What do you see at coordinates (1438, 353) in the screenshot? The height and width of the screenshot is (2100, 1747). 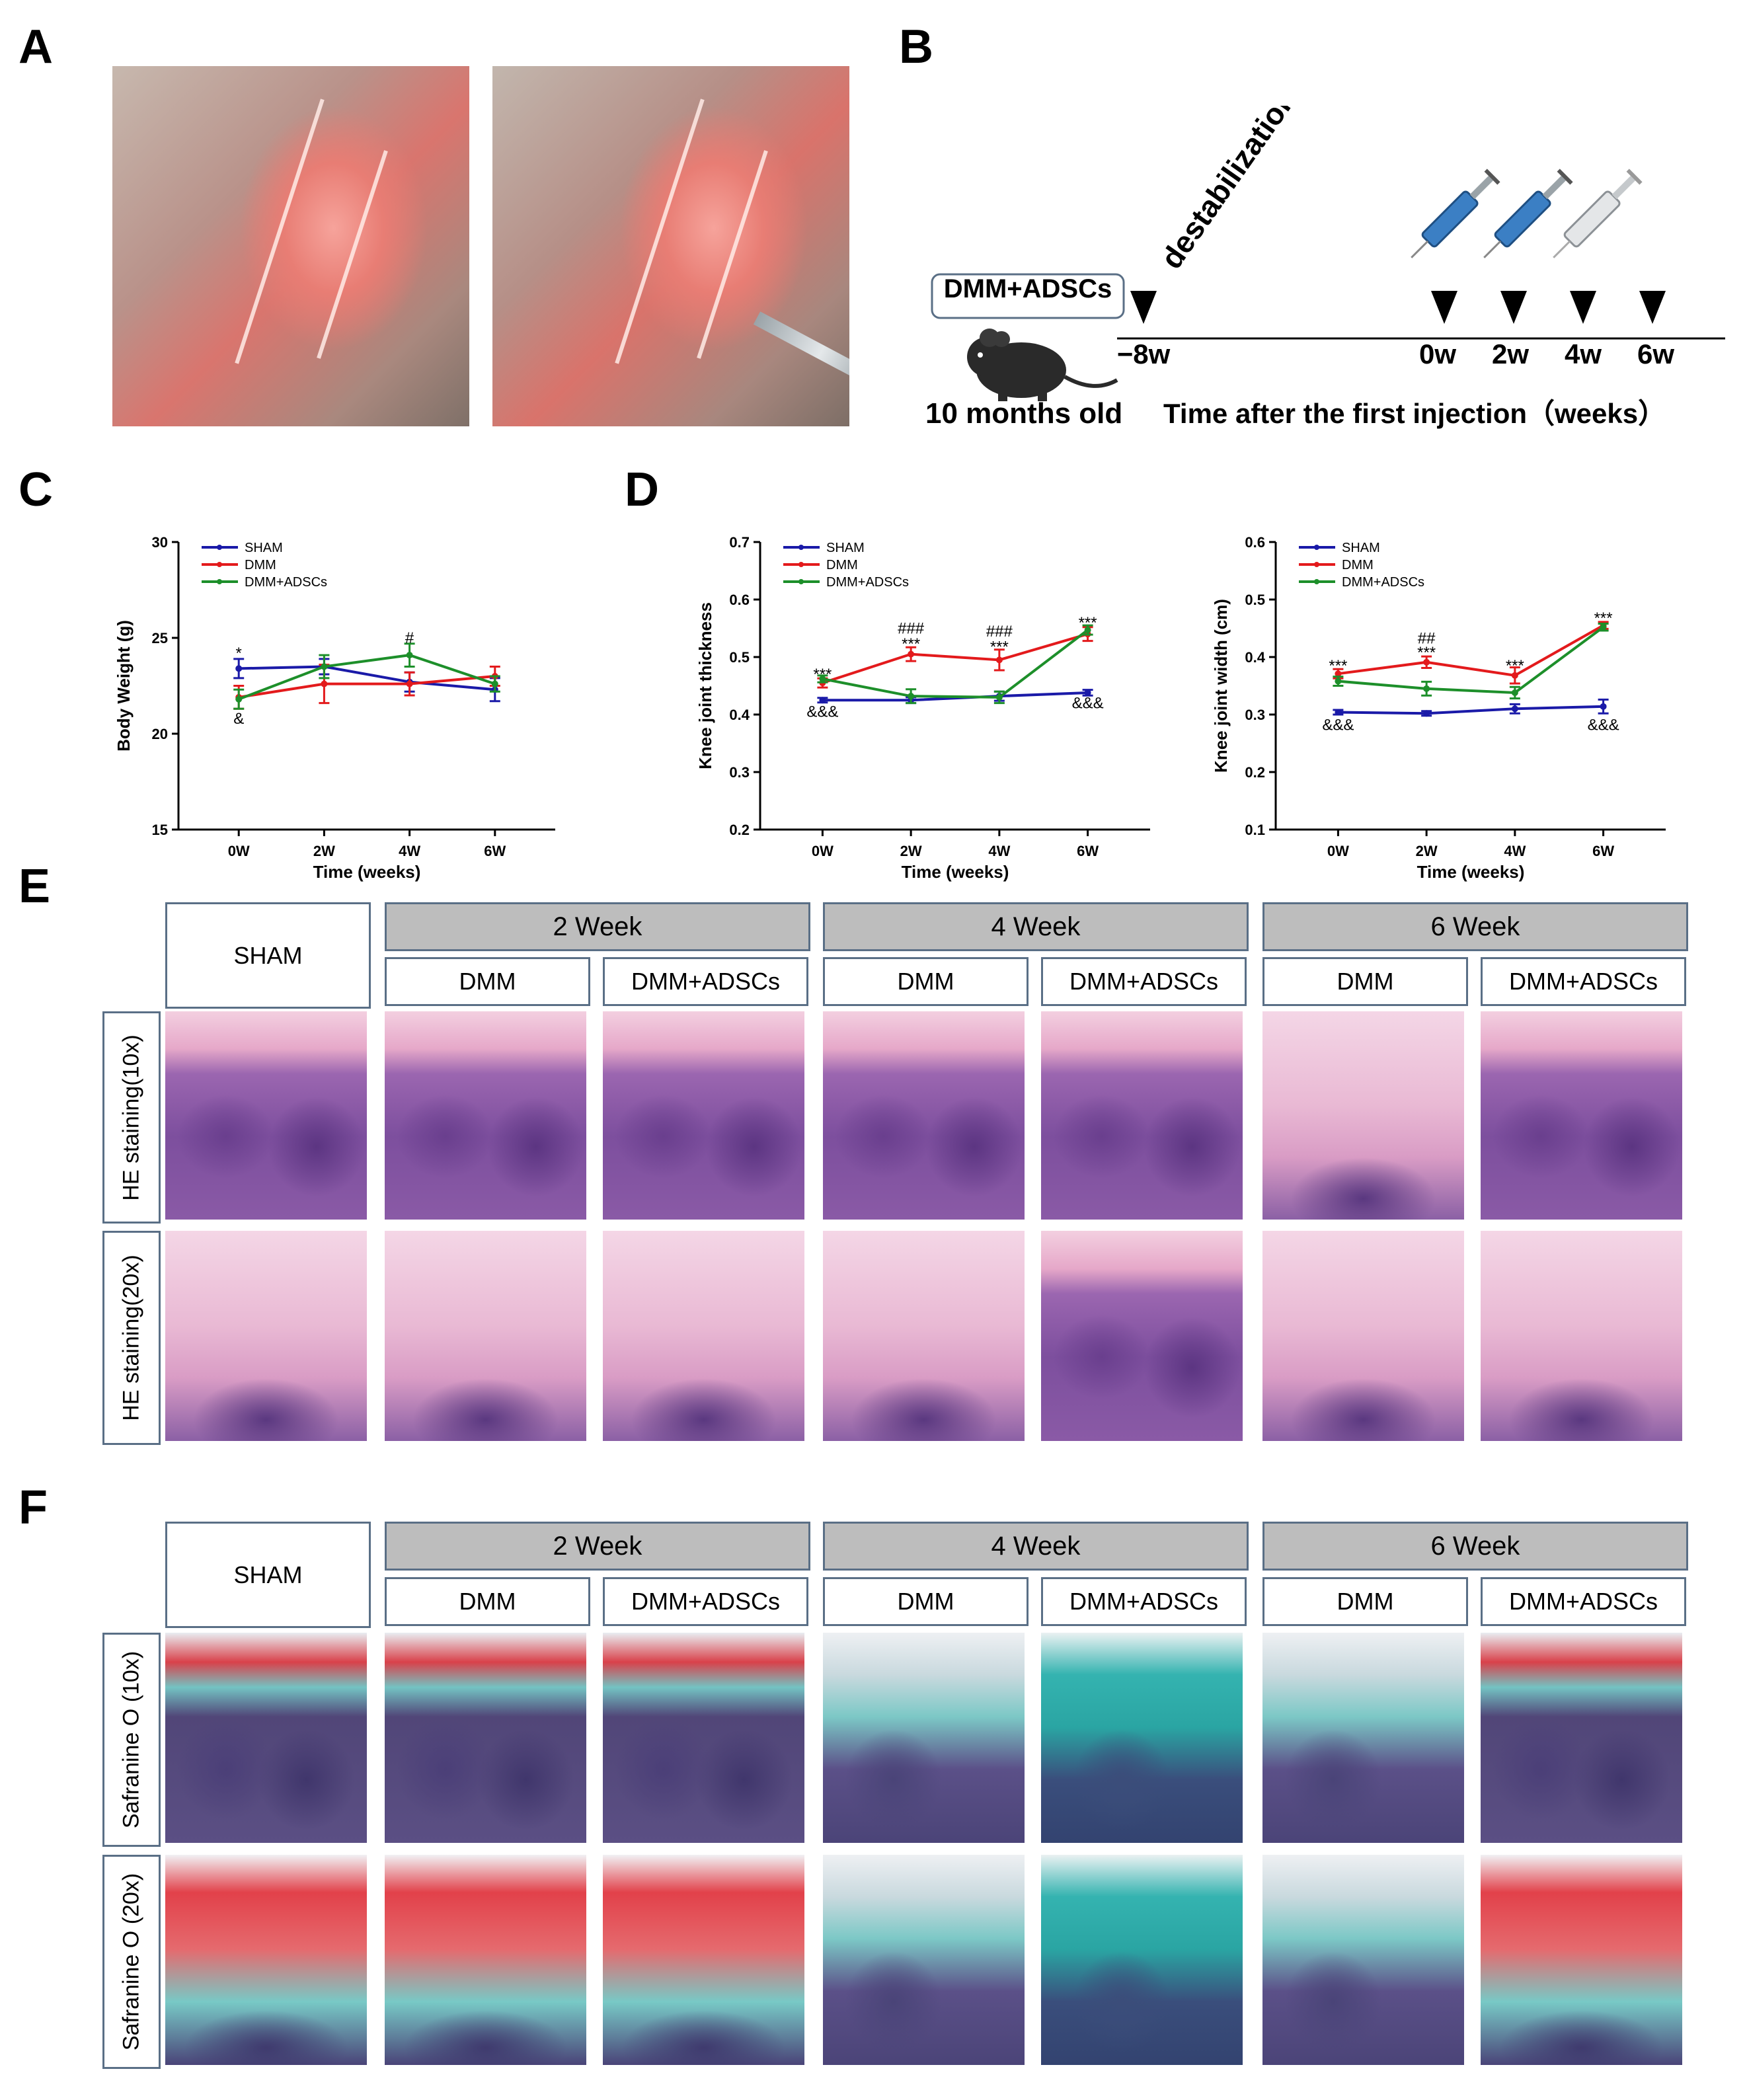 I see `tick-0w: 0w` at bounding box center [1438, 353].